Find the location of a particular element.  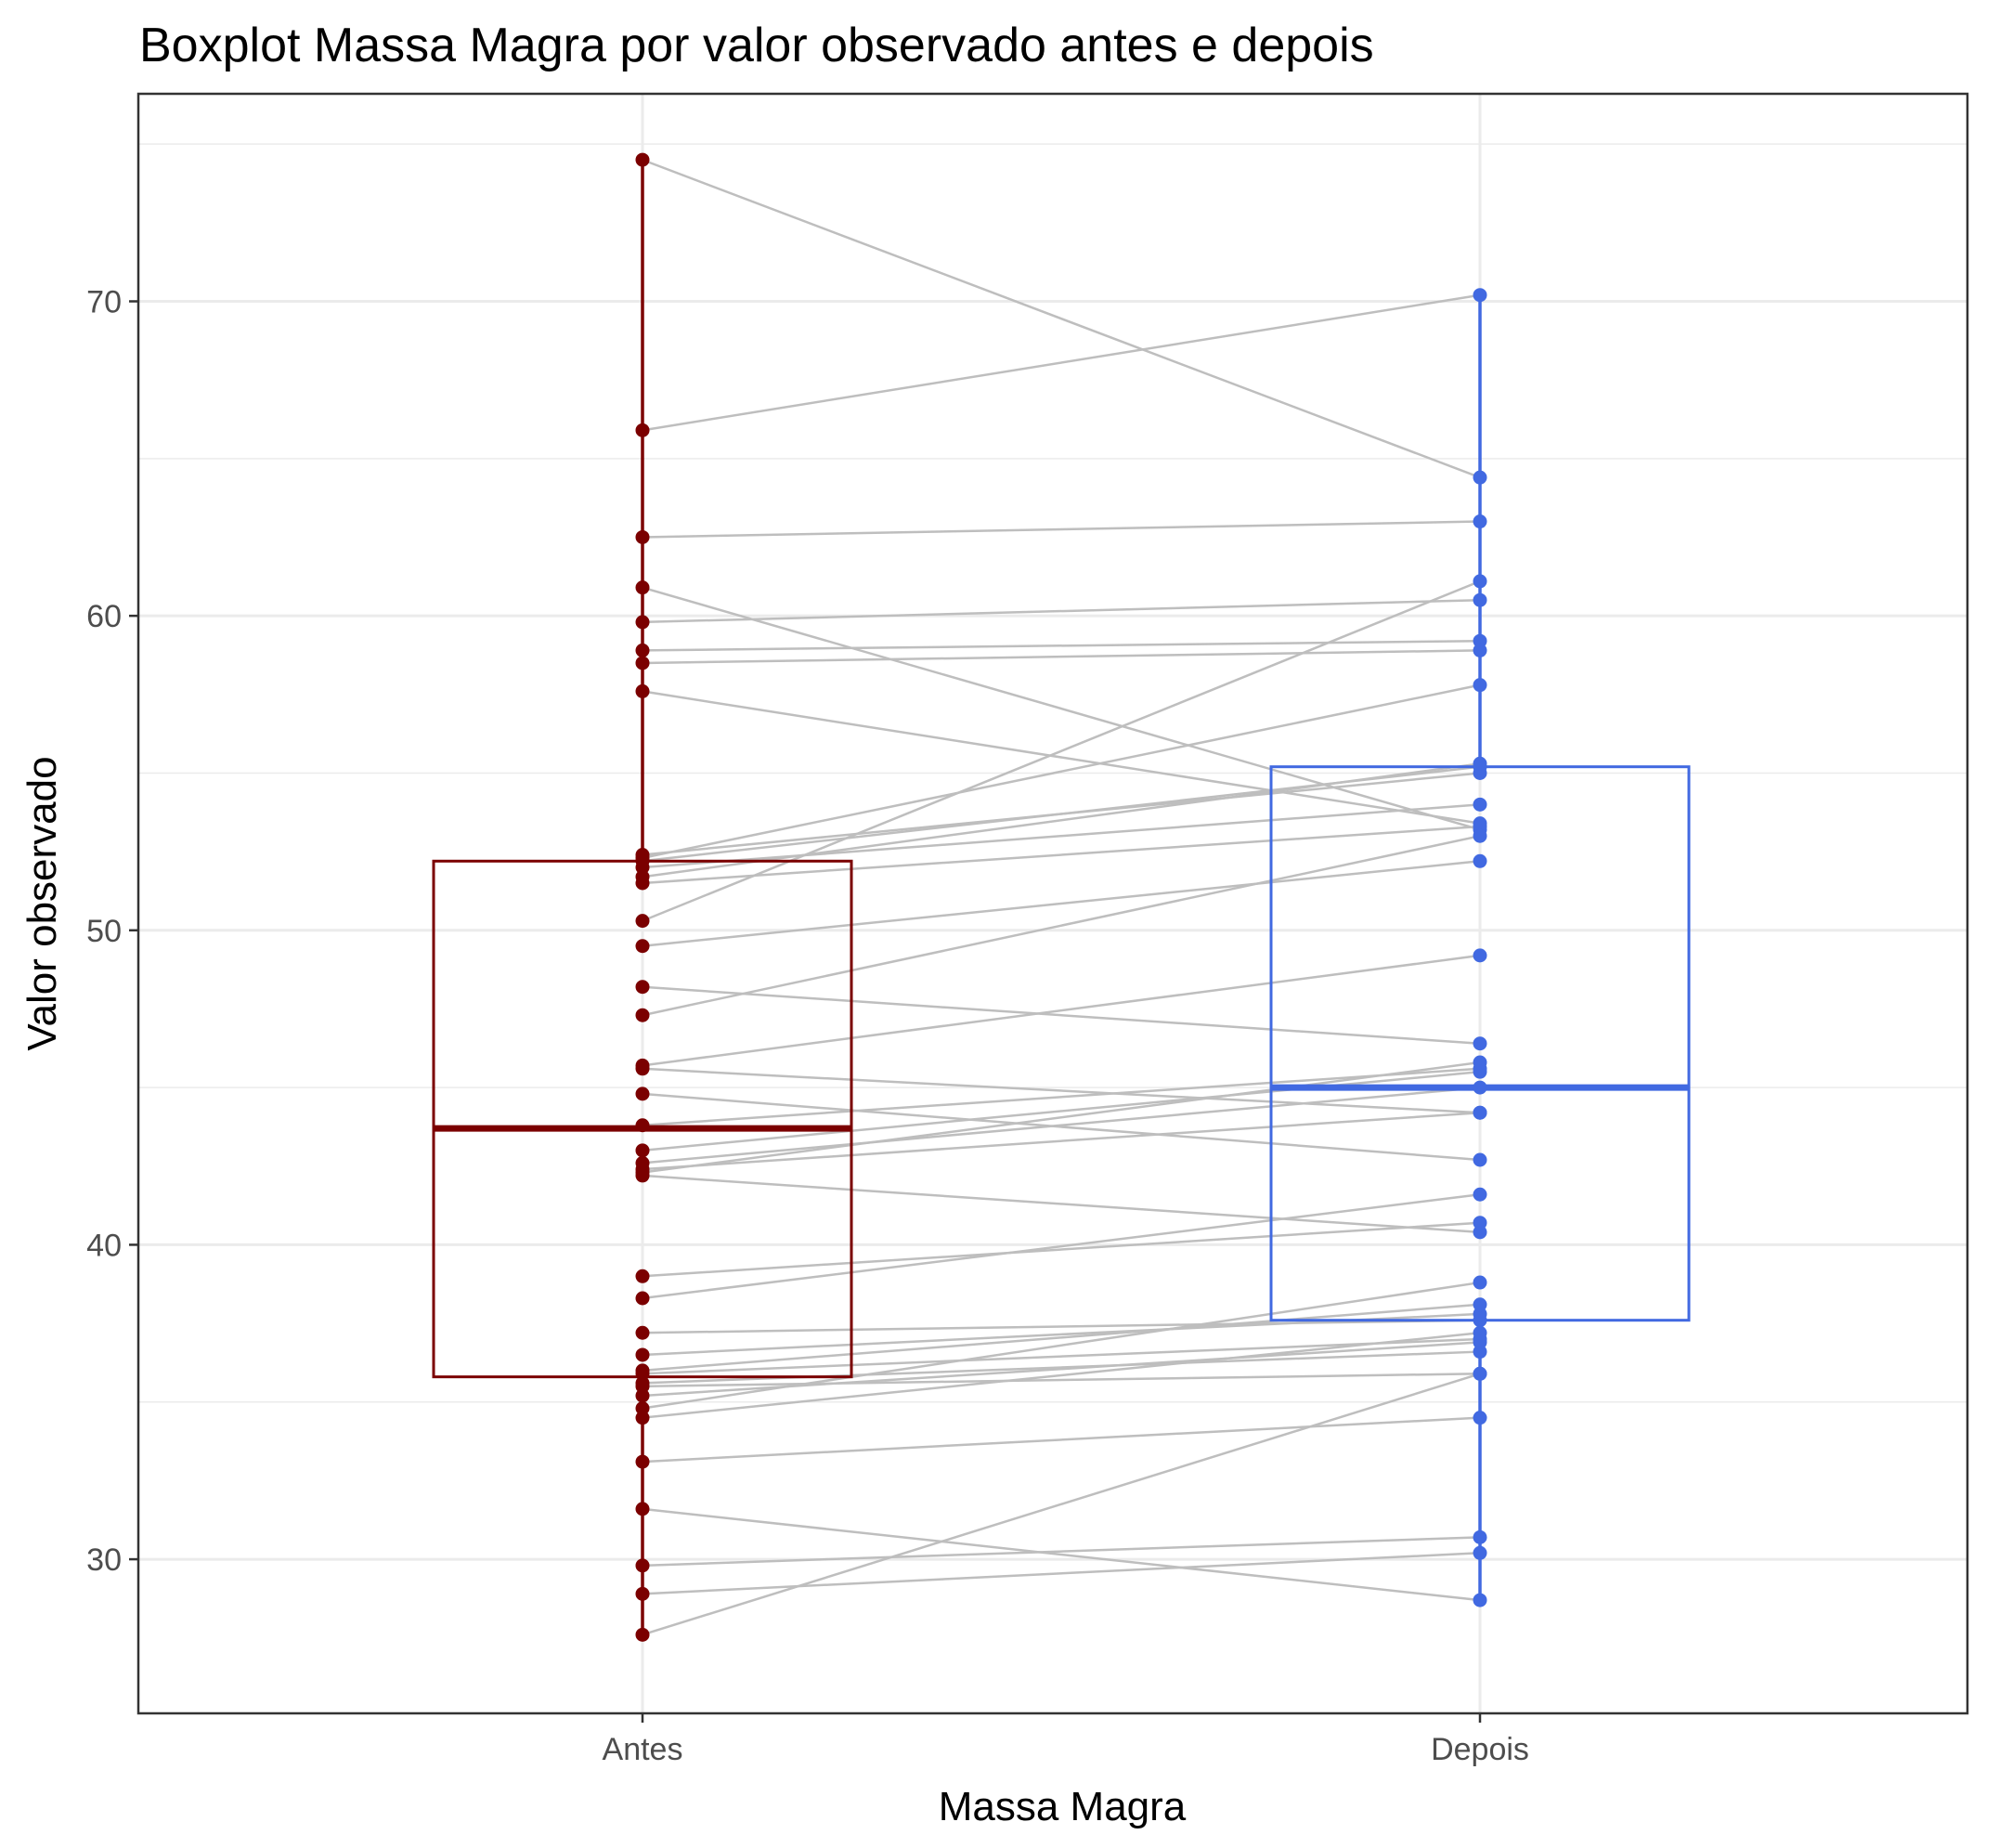

x-axis: Antes Depois is located at coordinates (1066, 1740).